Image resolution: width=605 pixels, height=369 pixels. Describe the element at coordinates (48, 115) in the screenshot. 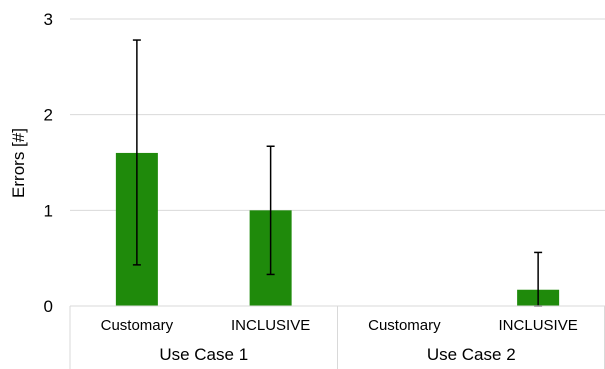

I see `y-tick-label: 2` at that location.